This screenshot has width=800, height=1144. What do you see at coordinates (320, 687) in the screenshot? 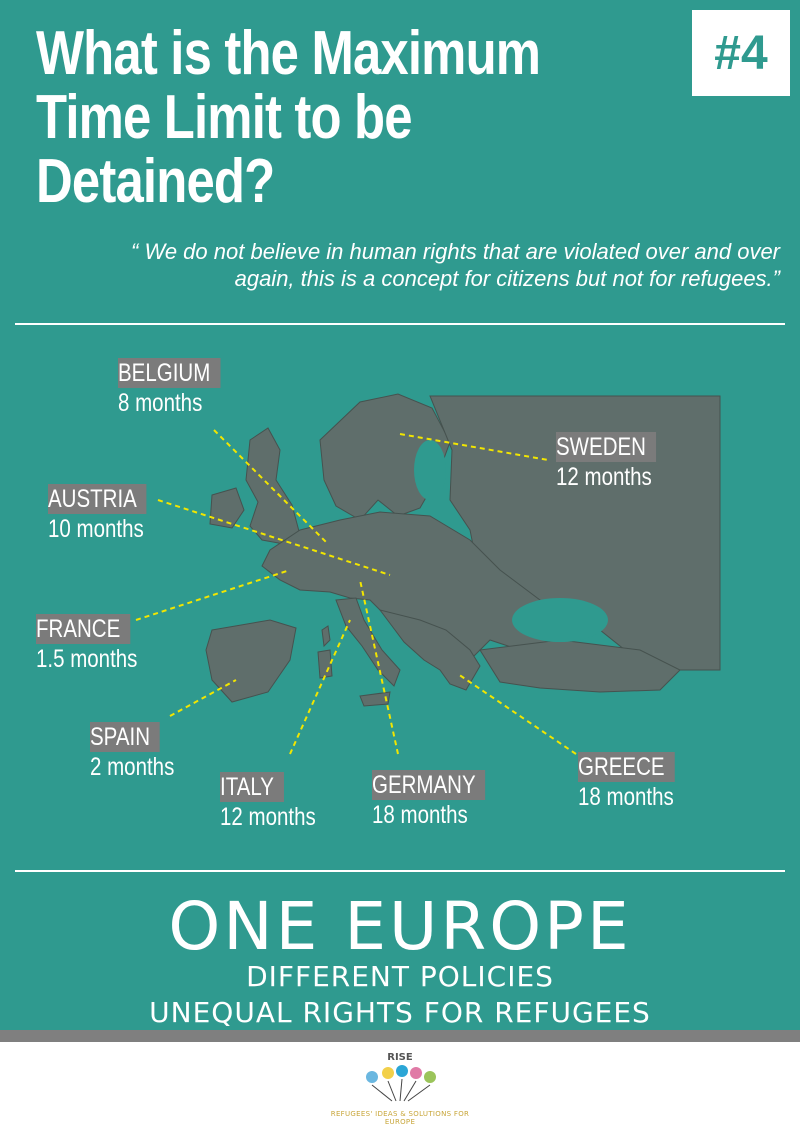
I see `italy-connector` at bounding box center [320, 687].